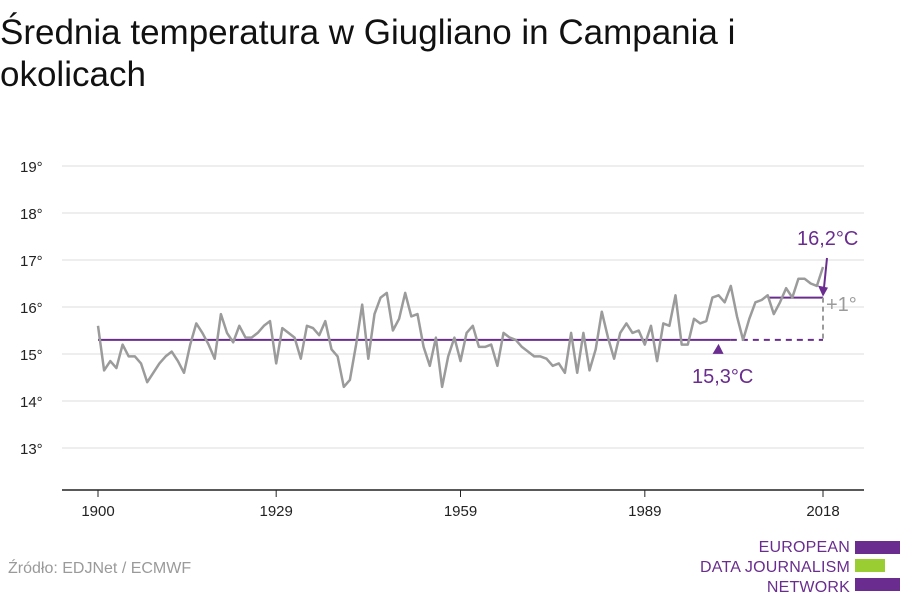 The height and width of the screenshot is (600, 900). Describe the element at coordinates (823, 291) in the screenshot. I see `recent-arrow-icon` at that location.